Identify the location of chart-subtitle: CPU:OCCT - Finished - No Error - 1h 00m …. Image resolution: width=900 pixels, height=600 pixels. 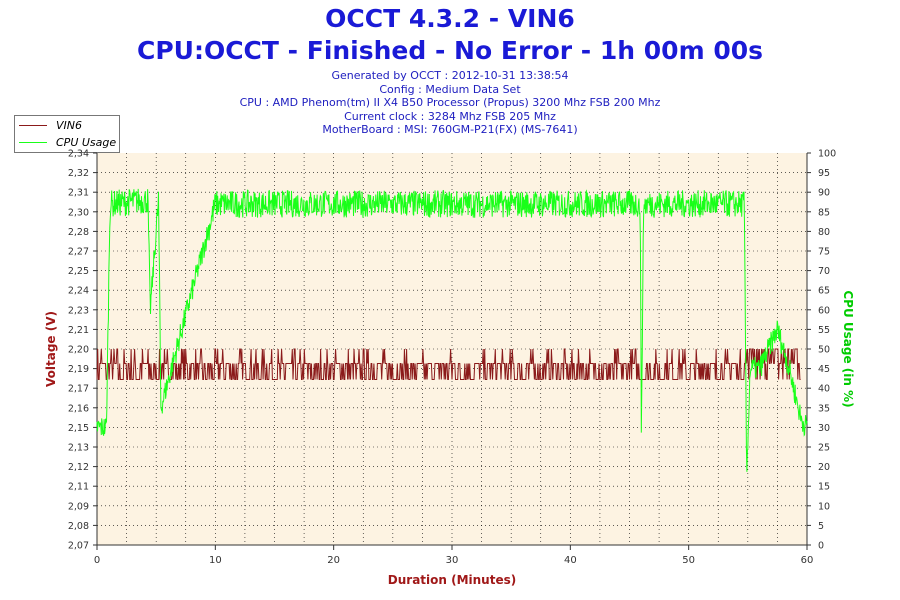
(449, 50).